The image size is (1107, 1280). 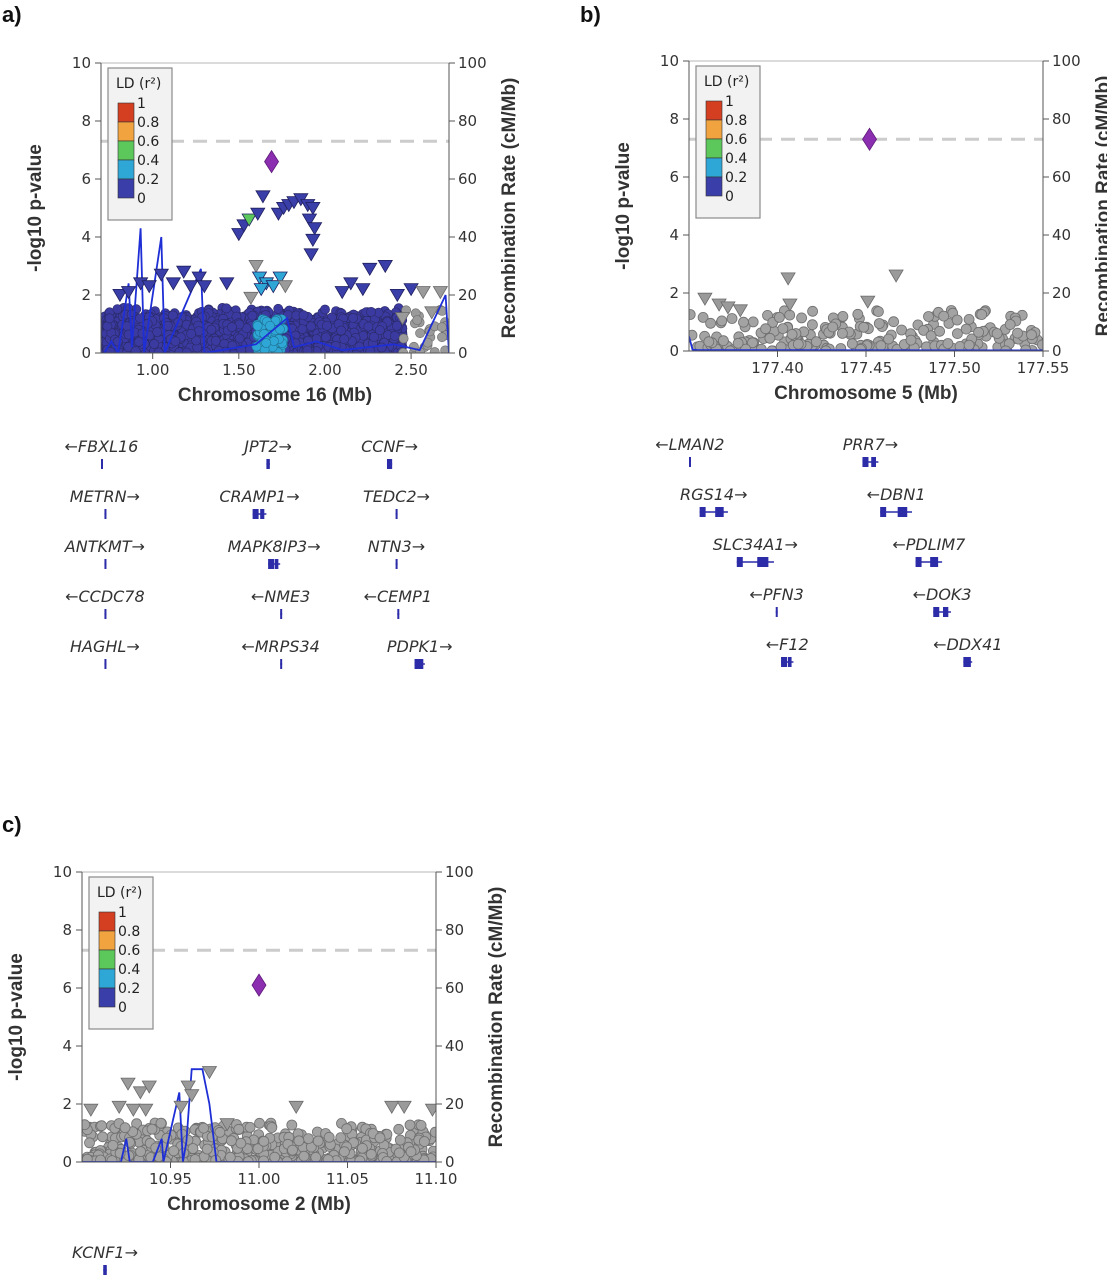 I want to click on x-tick-label: 1.00, so click(x=152, y=370).